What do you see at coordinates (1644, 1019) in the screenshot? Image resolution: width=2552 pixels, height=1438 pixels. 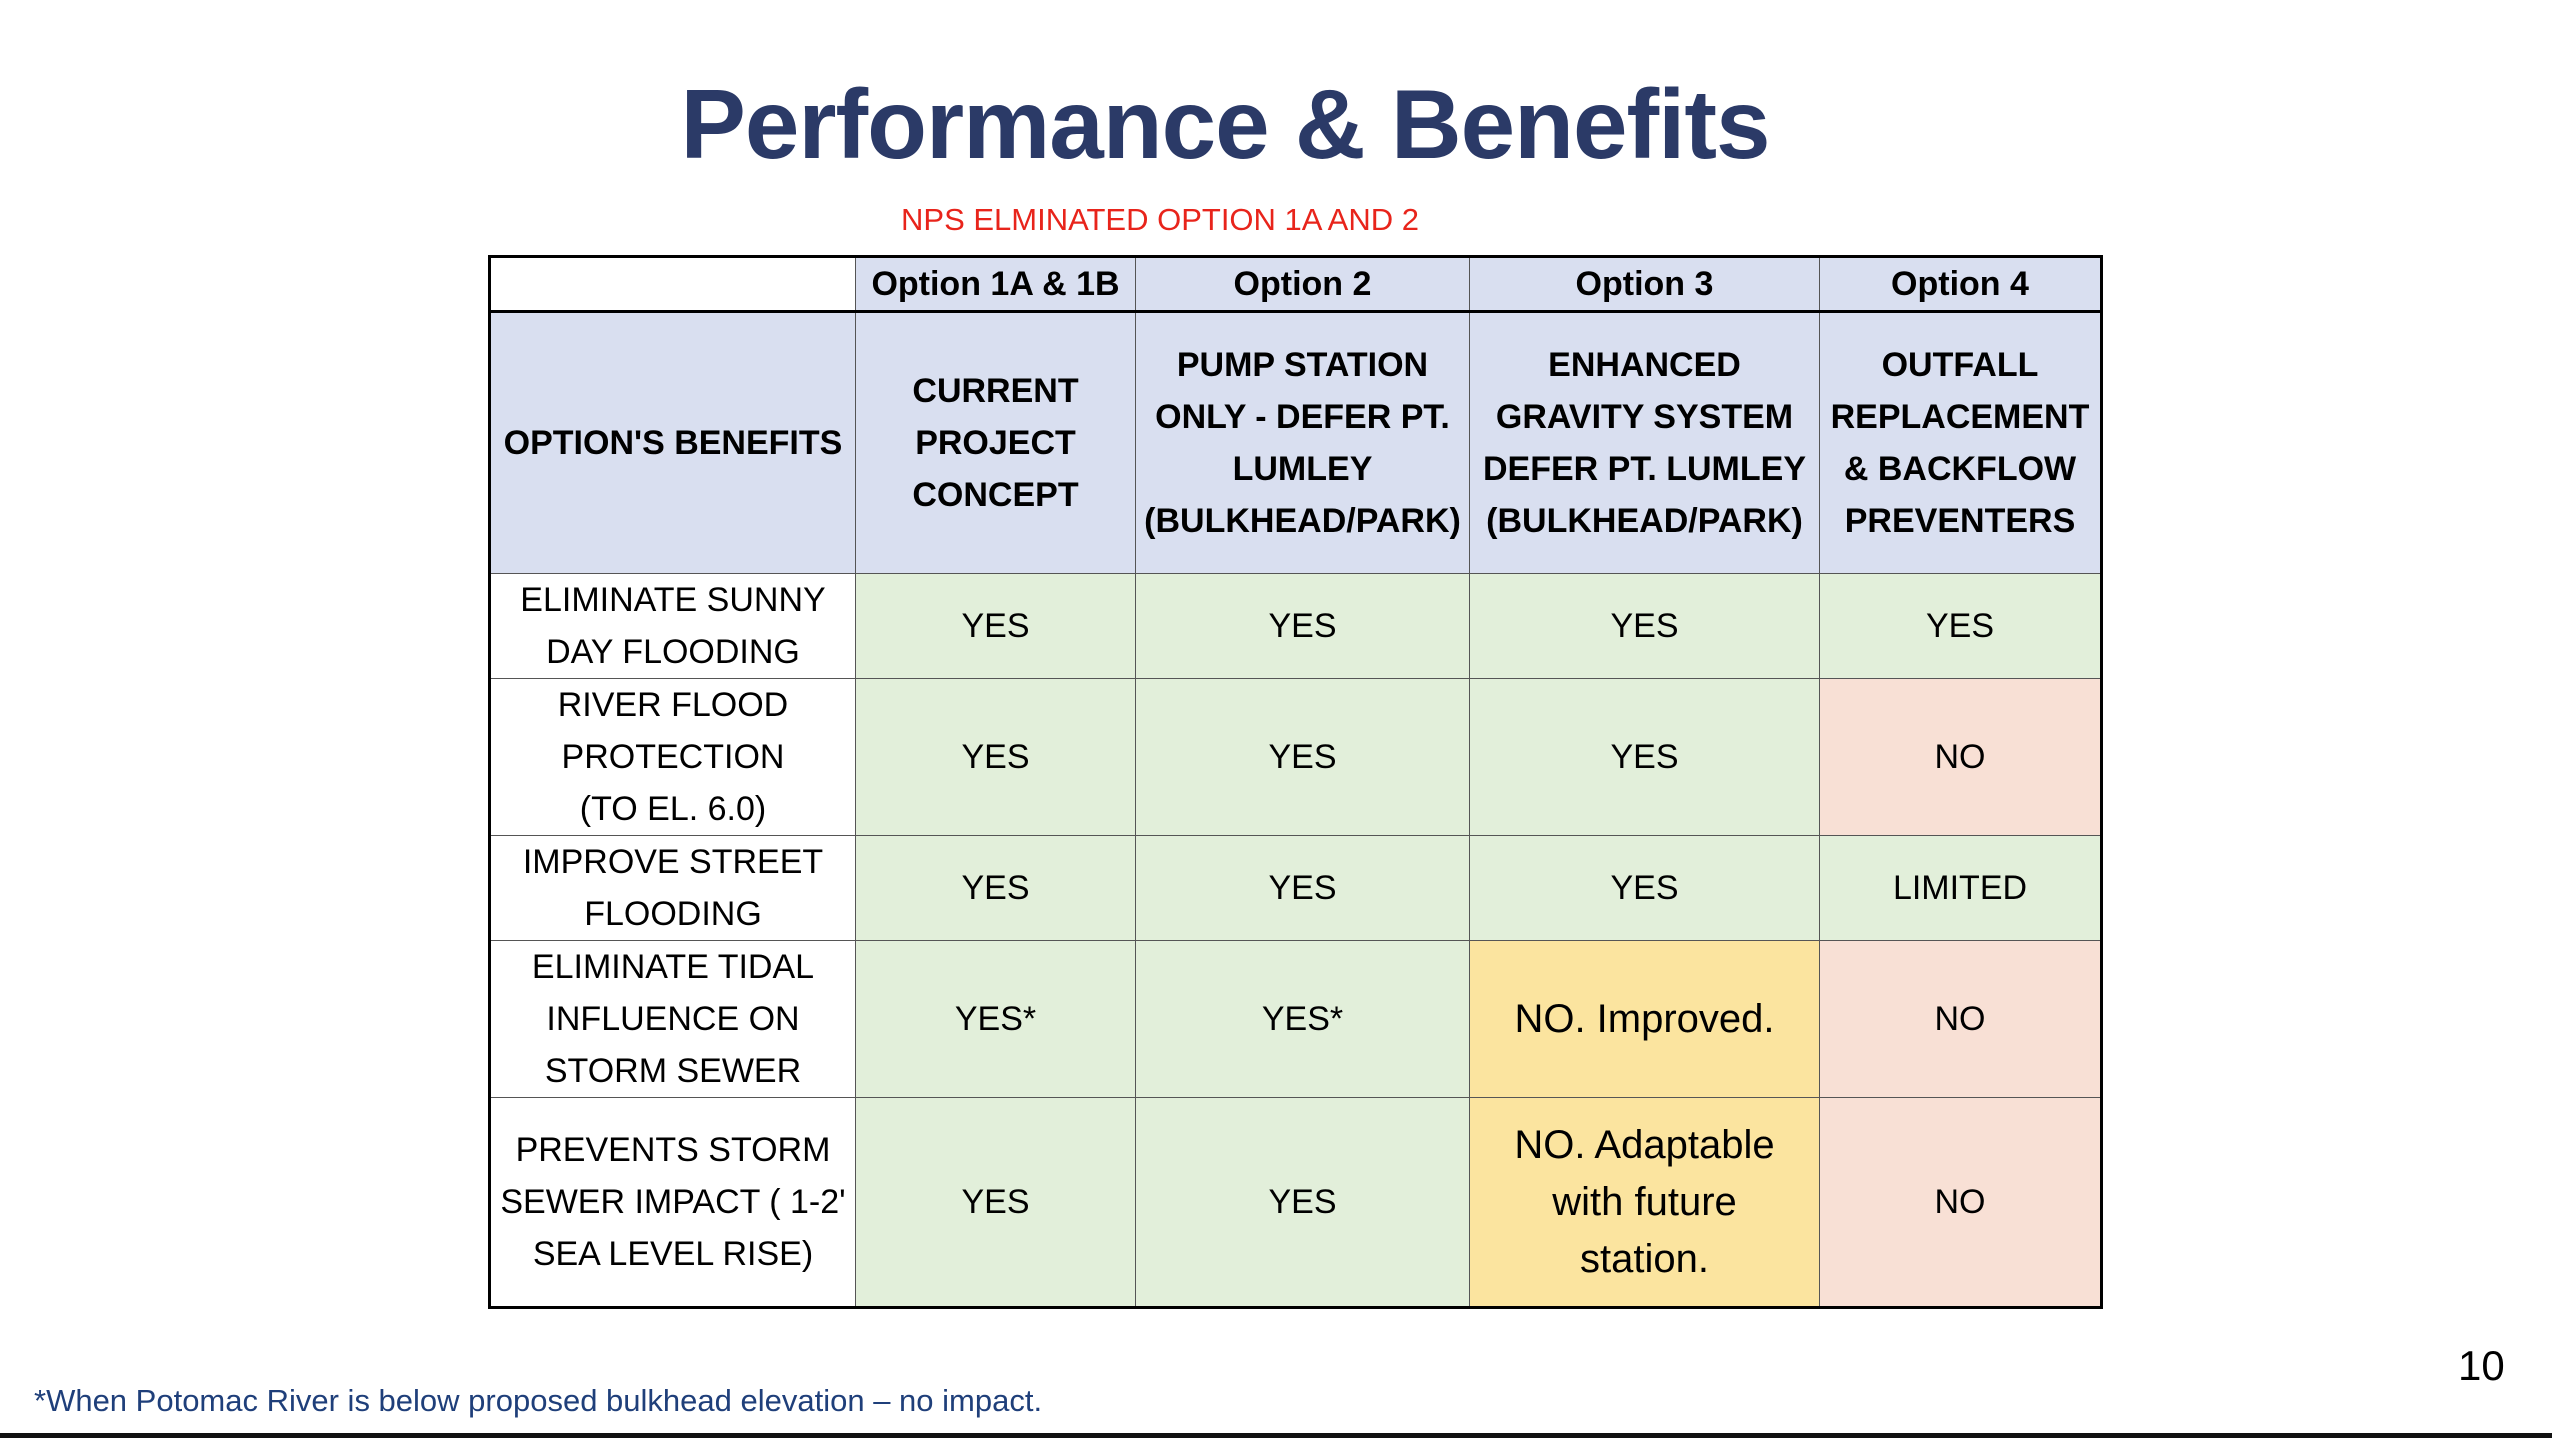 I see `value-cell: NO. Improved.` at bounding box center [1644, 1019].